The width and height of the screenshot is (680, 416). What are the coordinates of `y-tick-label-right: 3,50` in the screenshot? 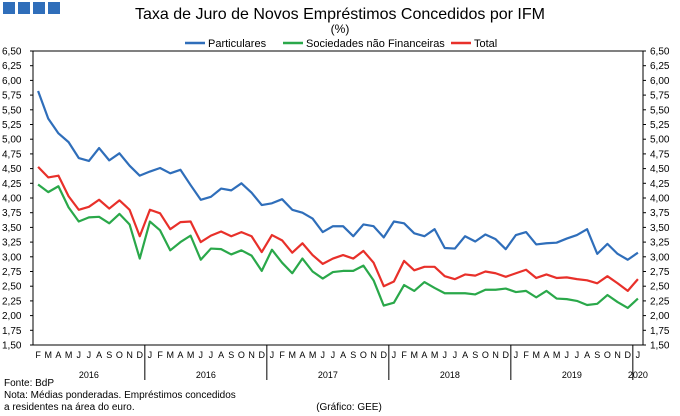 It's located at (660, 228).